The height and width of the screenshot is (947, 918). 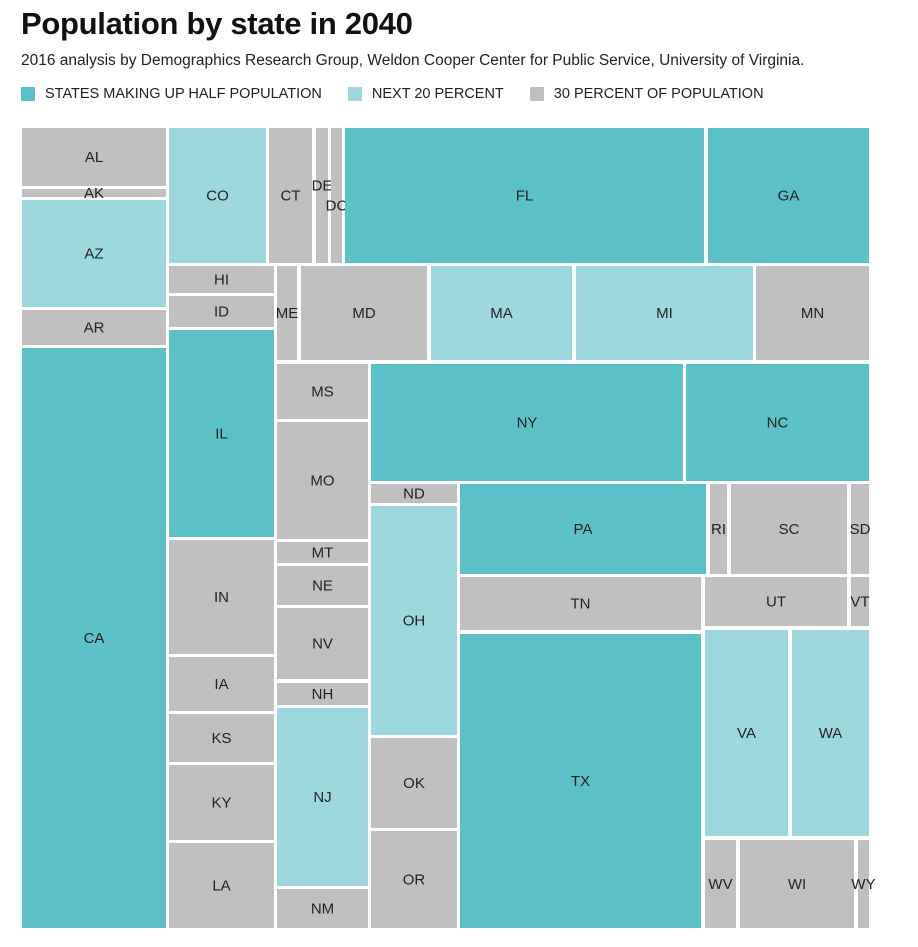 What do you see at coordinates (183, 94) in the screenshot?
I see `legend-label: STATES MAKING UP HALF POPULATION` at bounding box center [183, 94].